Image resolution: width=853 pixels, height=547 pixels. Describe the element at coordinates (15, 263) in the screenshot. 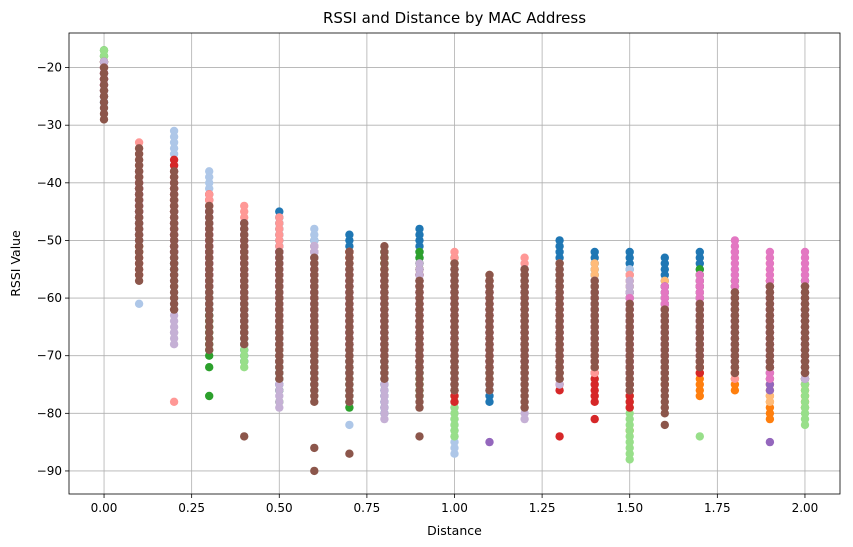

I see `y-axis-label: RSSI Value` at that location.